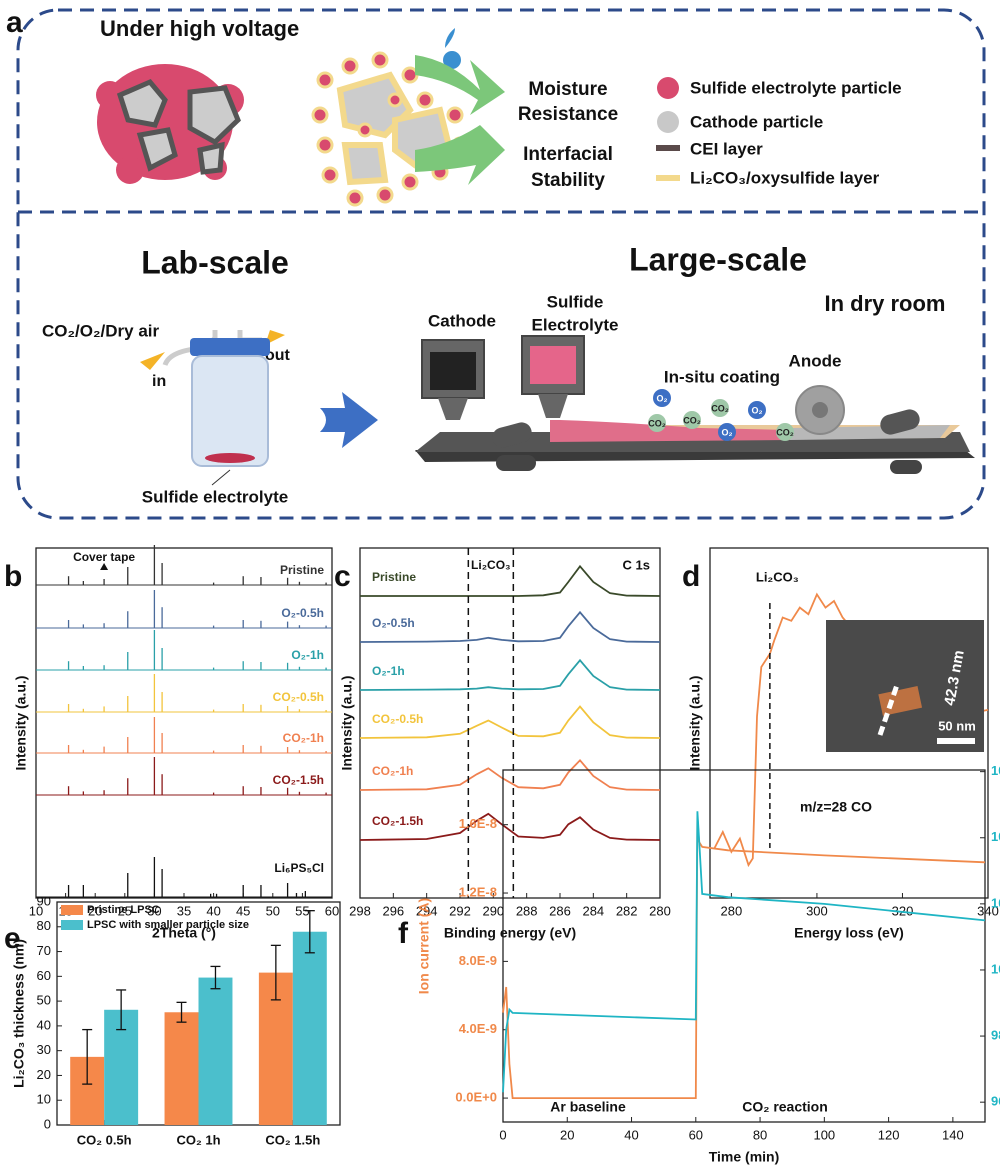  Describe the element at coordinates (660, 910) in the screenshot. I see `x-tick-label: 280` at that location.